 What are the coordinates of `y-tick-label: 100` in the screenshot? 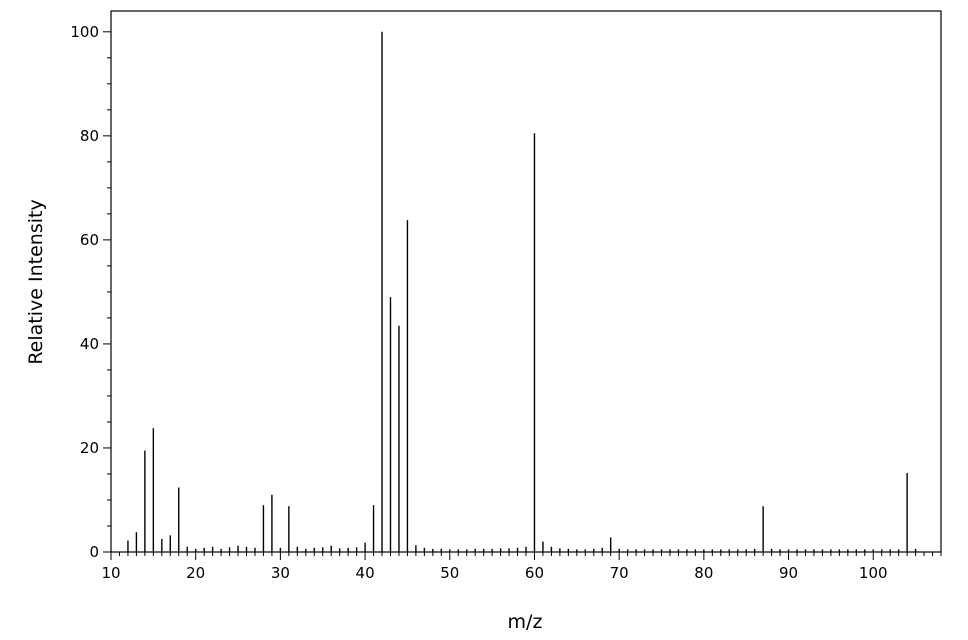 It's located at (84, 32).